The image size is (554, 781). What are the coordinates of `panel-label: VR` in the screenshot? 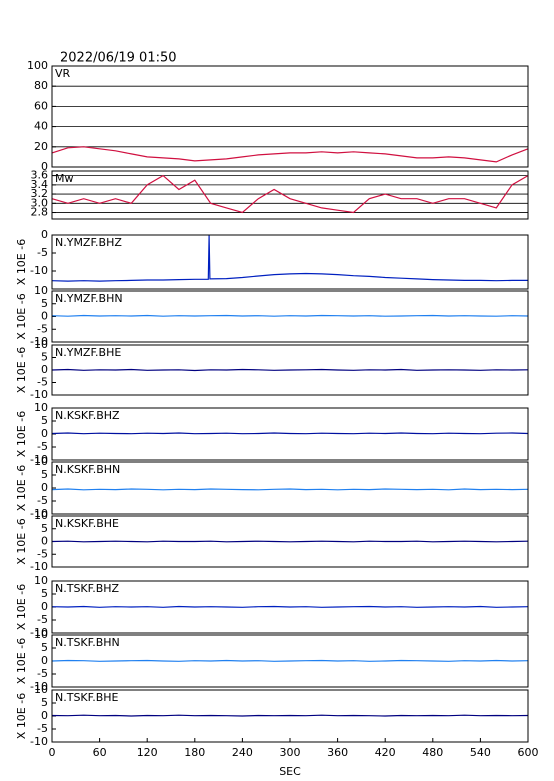 It's located at (63, 73).